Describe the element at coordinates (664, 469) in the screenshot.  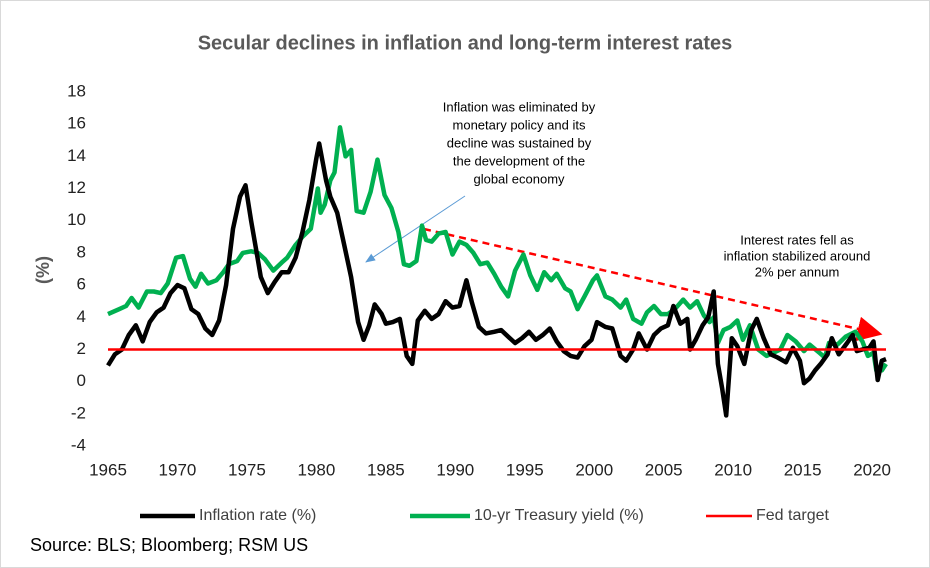
I see `x-tick-label: 2005` at that location.